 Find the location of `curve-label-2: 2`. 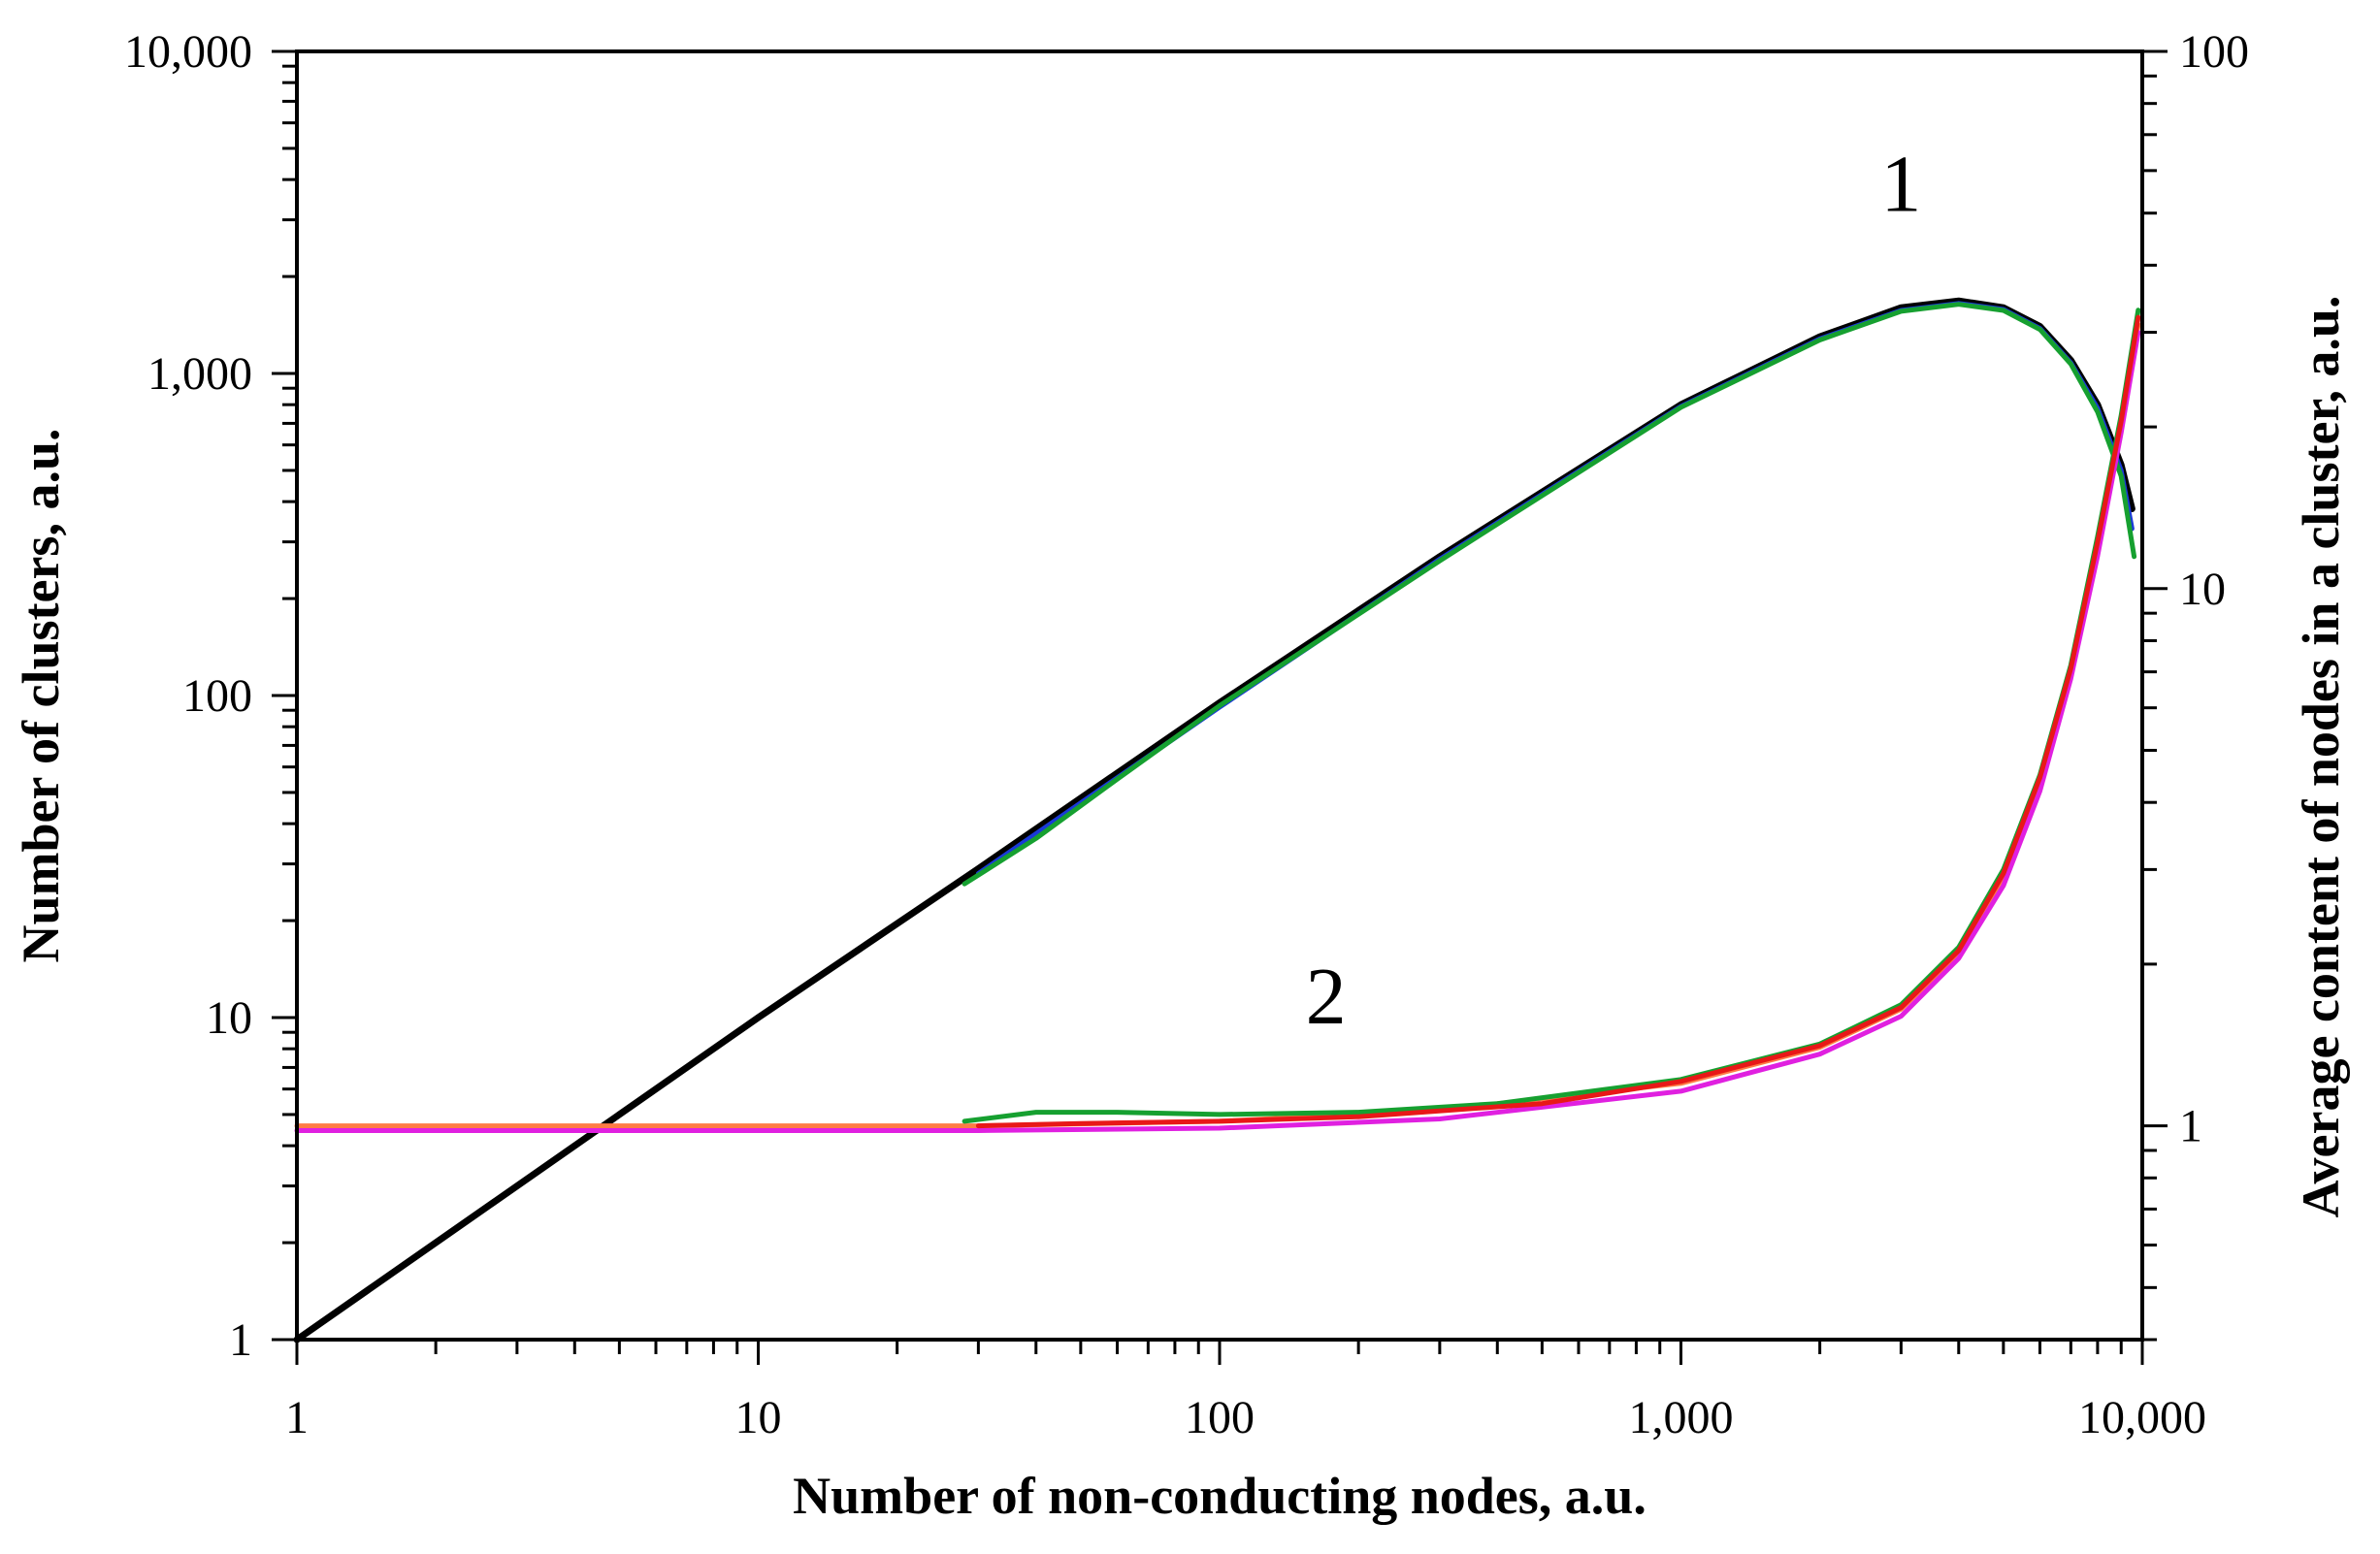

curve-label-2: 2 is located at coordinates (1326, 997).